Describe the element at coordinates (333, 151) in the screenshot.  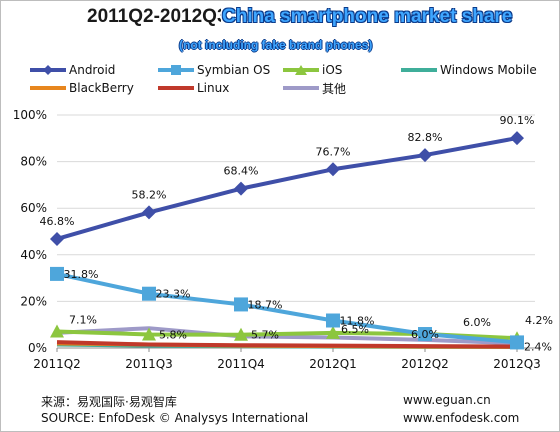
I see `data-label: 76.7%` at that location.